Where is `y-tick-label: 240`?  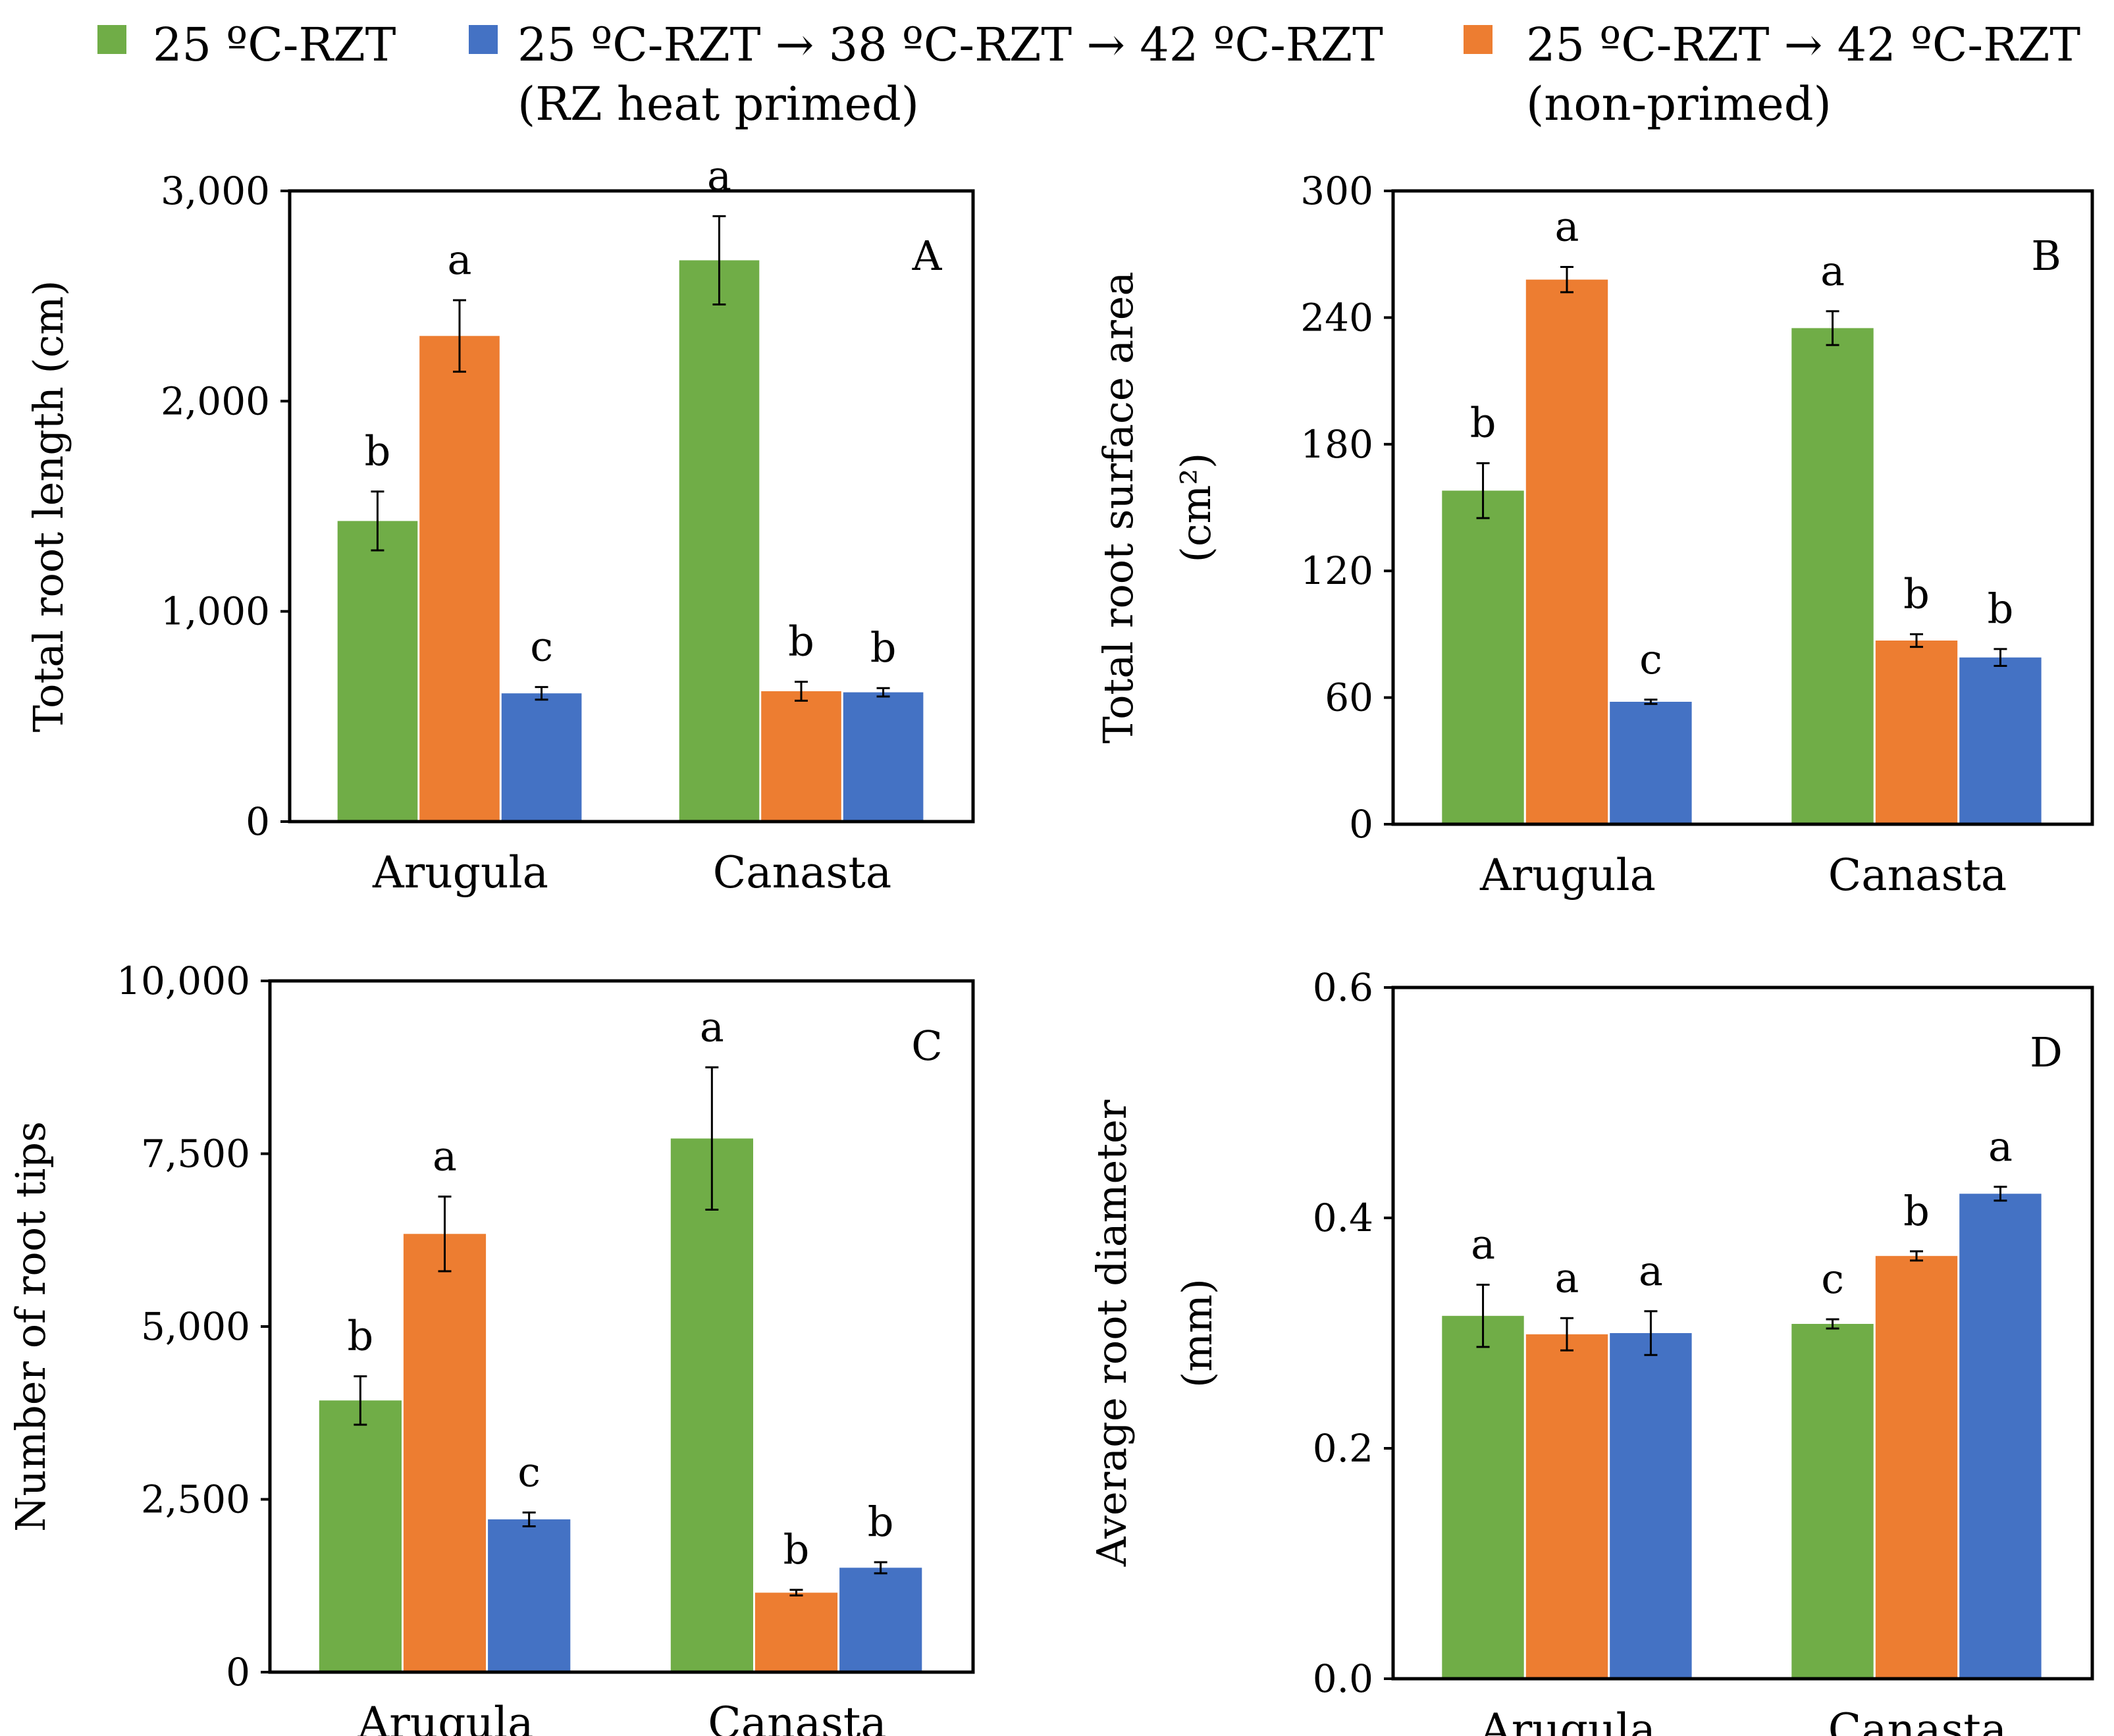 y-tick-label: 240 is located at coordinates (1336, 317).